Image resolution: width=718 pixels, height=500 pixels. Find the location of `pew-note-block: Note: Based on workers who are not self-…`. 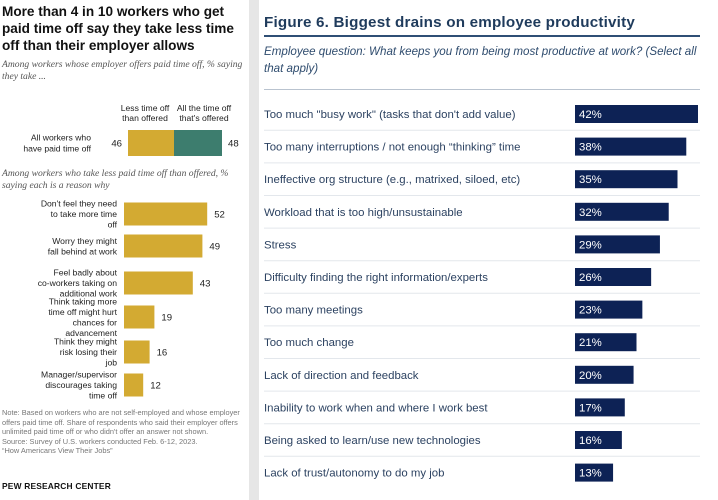

pew-note-block: Note: Based on workers who are not self-… is located at coordinates (124, 432).